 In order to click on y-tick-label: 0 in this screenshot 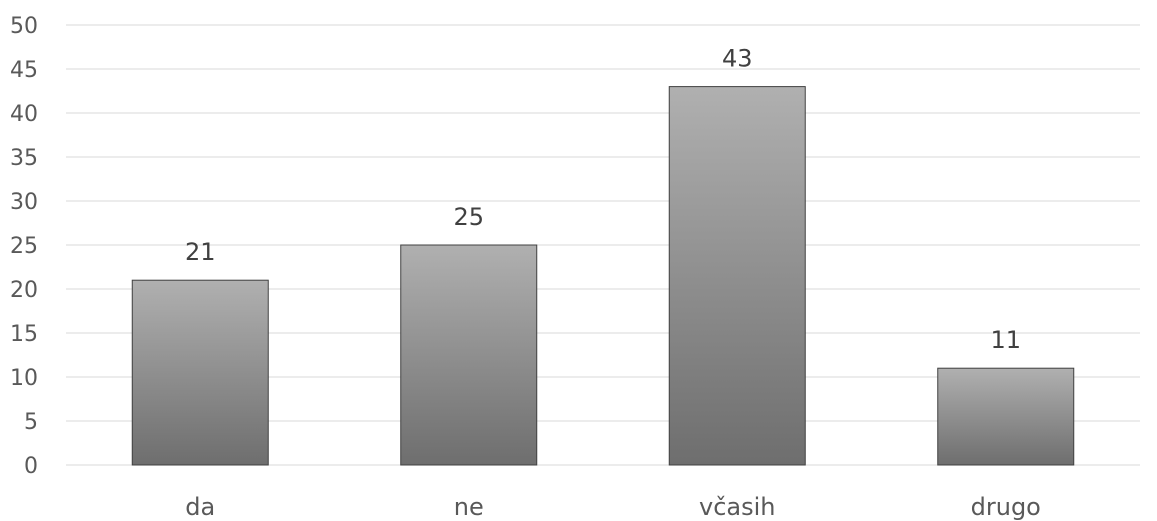, I will do `click(31, 466)`.